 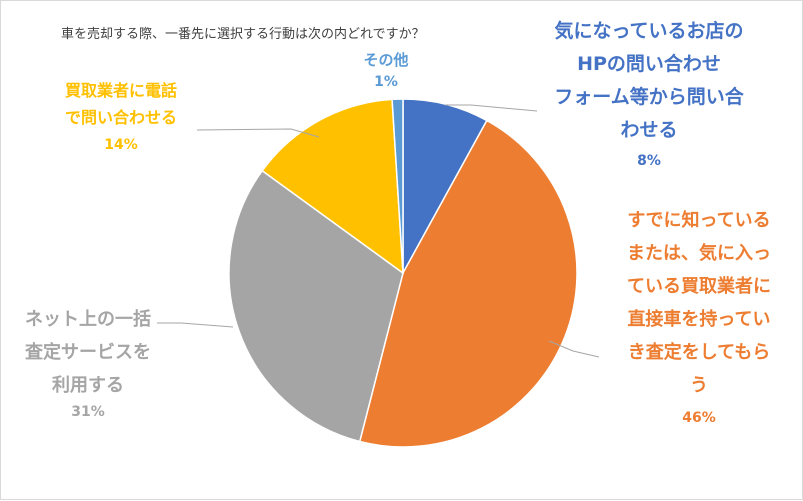 What do you see at coordinates (386, 71) in the screenshot?
I see `label-other: その他 1%` at bounding box center [386, 71].